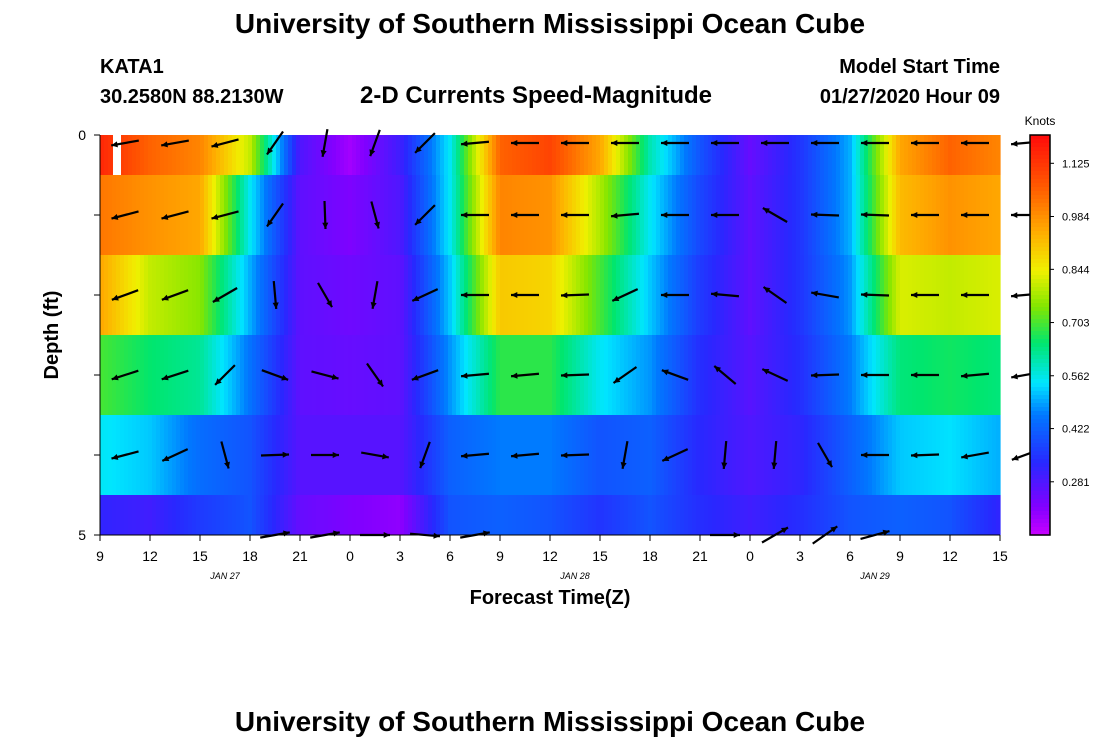 This screenshot has width=1100, height=750. Describe the element at coordinates (1040, 335) in the screenshot. I see `colorbar-frame` at that location.